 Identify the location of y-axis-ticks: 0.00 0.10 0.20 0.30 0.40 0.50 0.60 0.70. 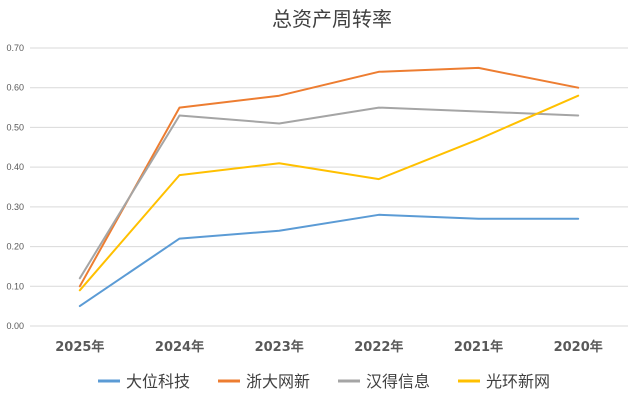
(15, 187).